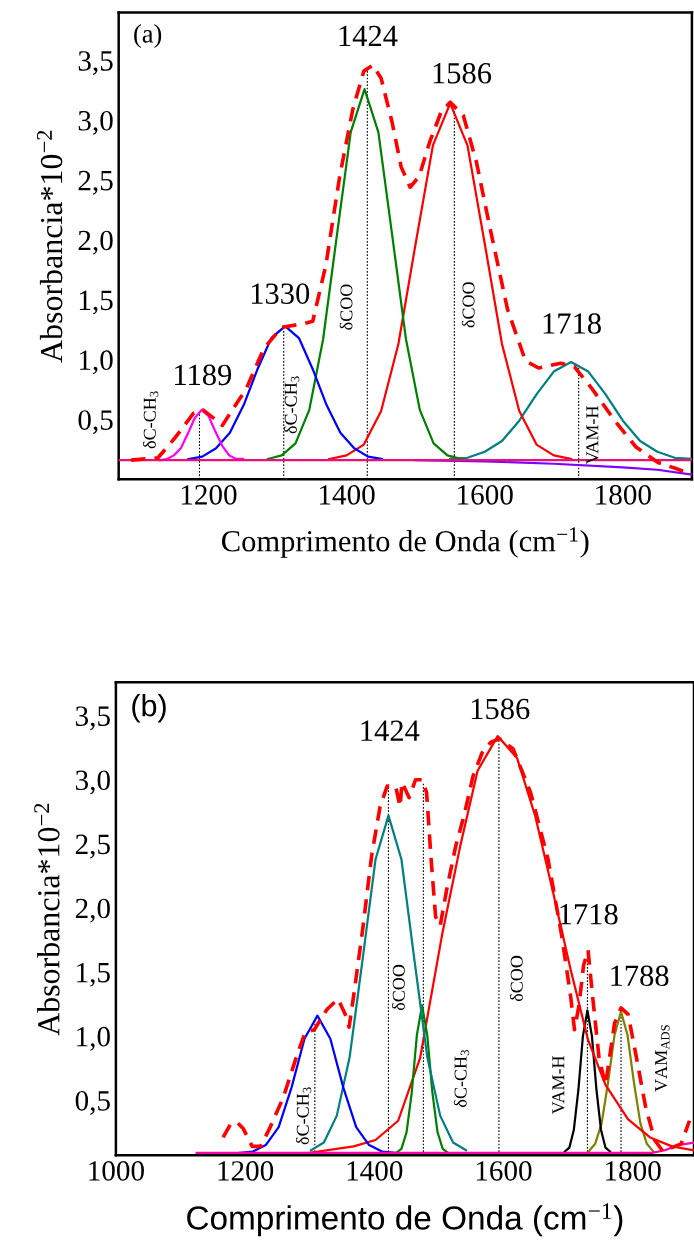 The image size is (694, 1245). What do you see at coordinates (662, 1058) in the screenshot?
I see `annotation: VAM$_{ADS}$` at bounding box center [662, 1058].